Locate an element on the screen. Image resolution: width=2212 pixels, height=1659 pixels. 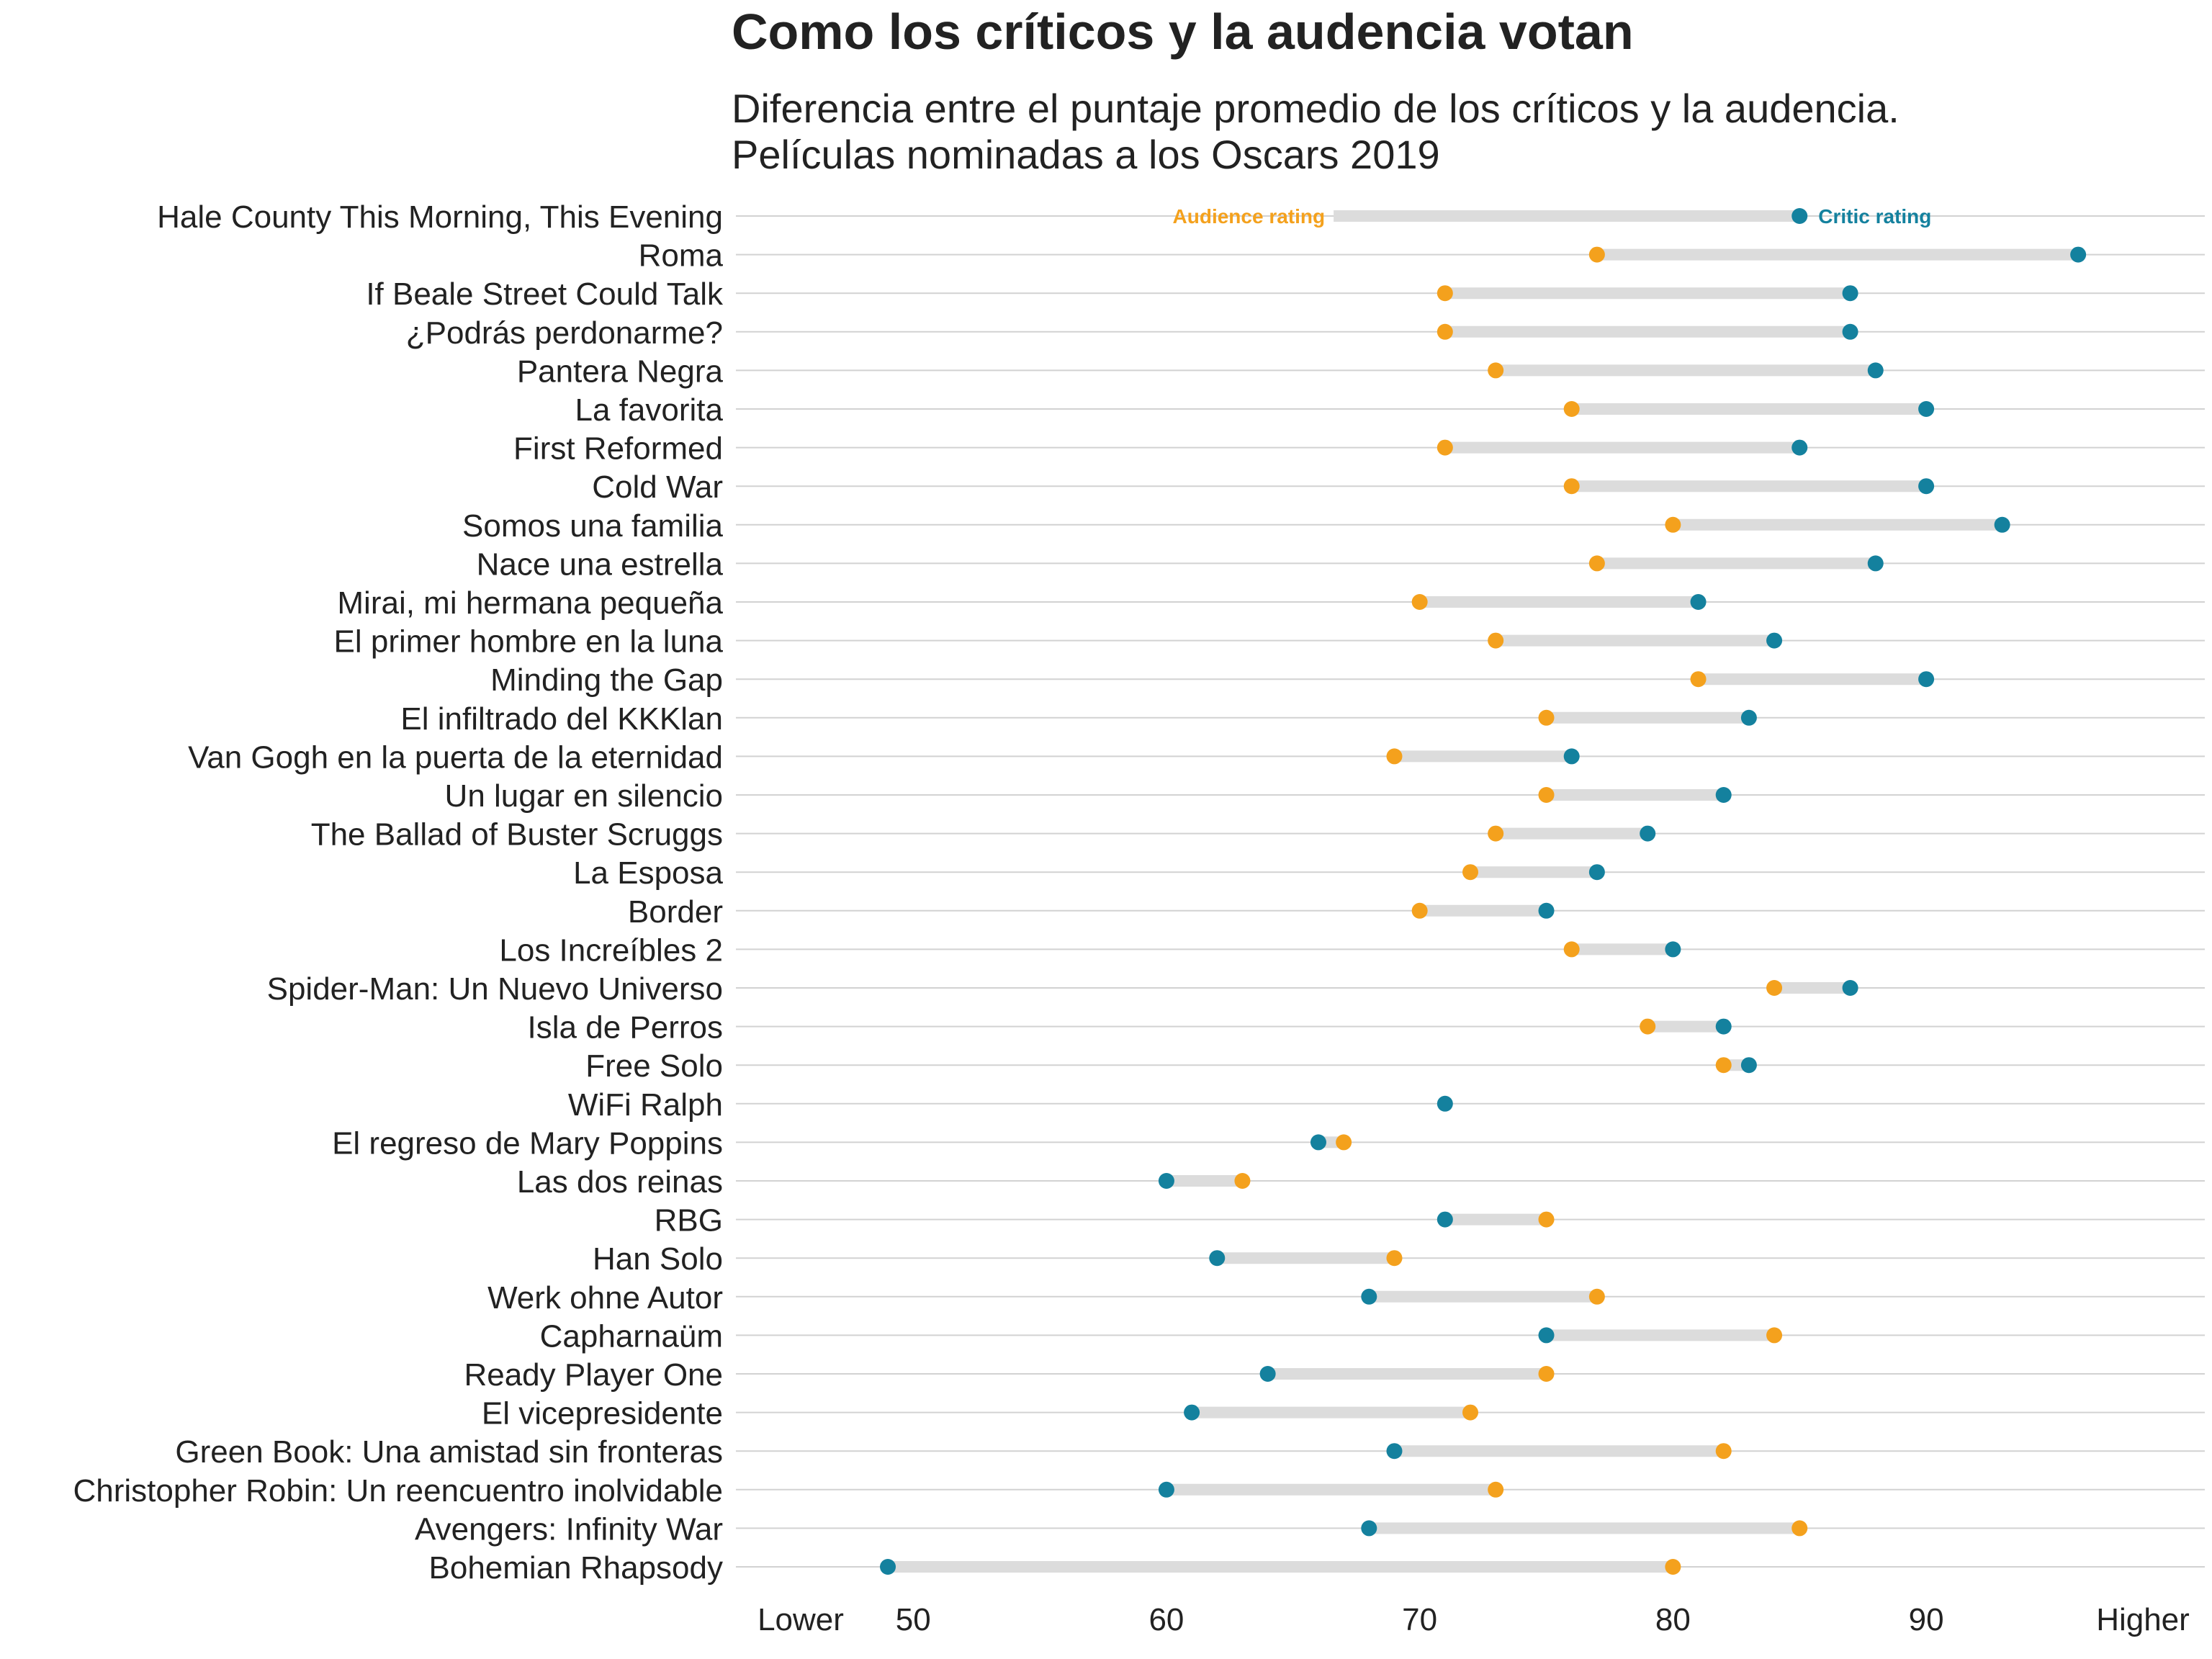
category-label: If Beale Street Could Talk is located at coordinates (545, 294).